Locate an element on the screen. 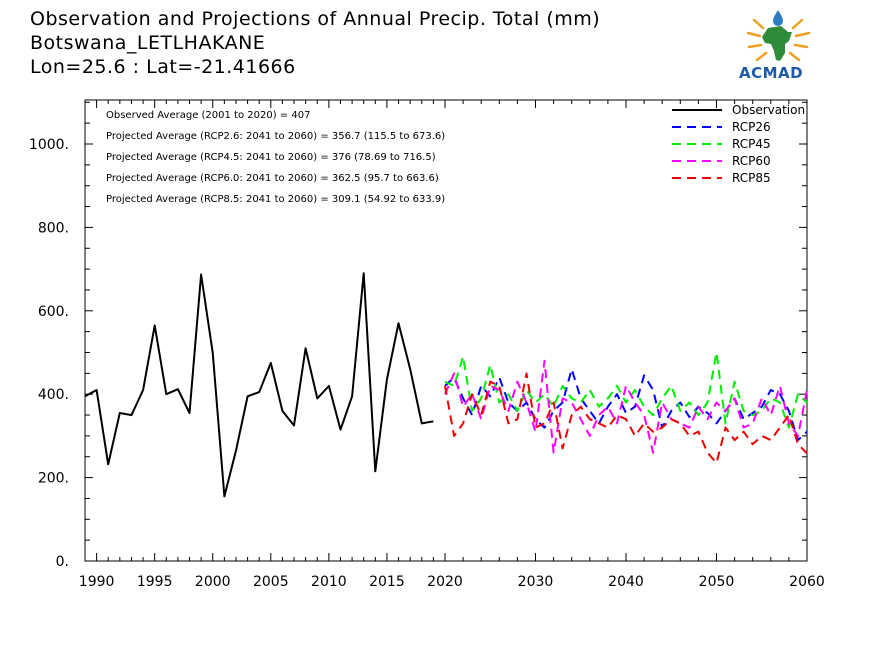 This screenshot has width=879, height=659. coordinates: Lon=25.6 : Lat=-21.41666 is located at coordinates (163, 67).